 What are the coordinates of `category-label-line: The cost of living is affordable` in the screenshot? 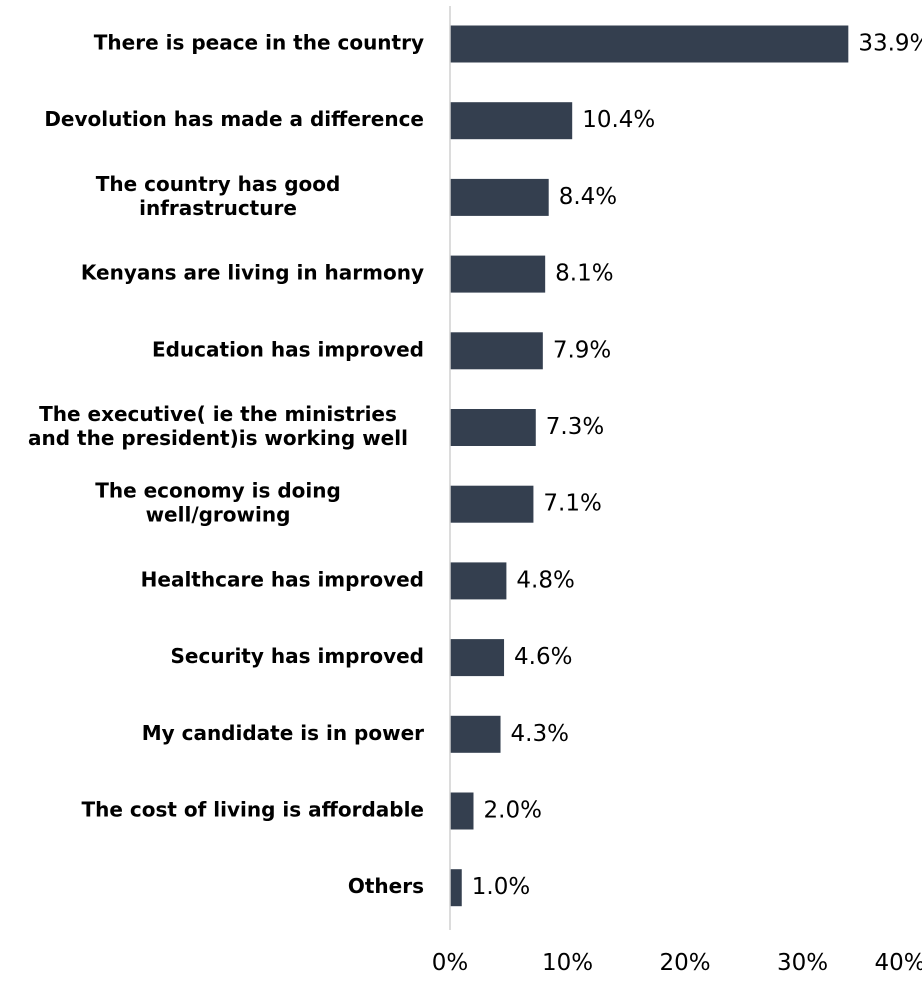 It's located at (252, 810).